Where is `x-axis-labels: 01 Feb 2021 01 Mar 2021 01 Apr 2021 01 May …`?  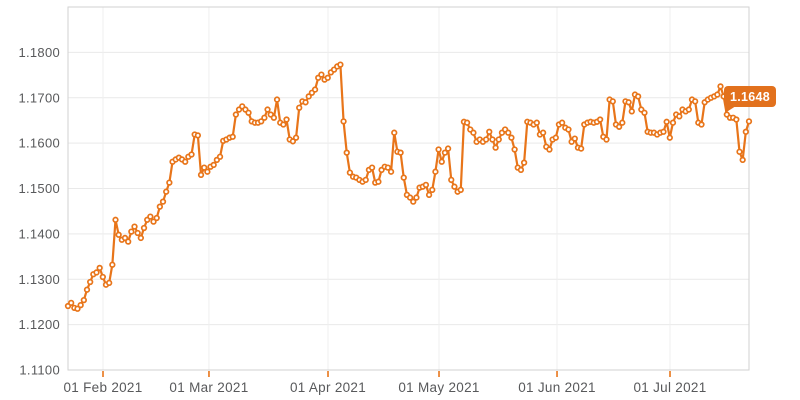 x-axis-labels: 01 Feb 2021 01 Mar 2021 01 Apr 2021 01 May … is located at coordinates (384, 387).